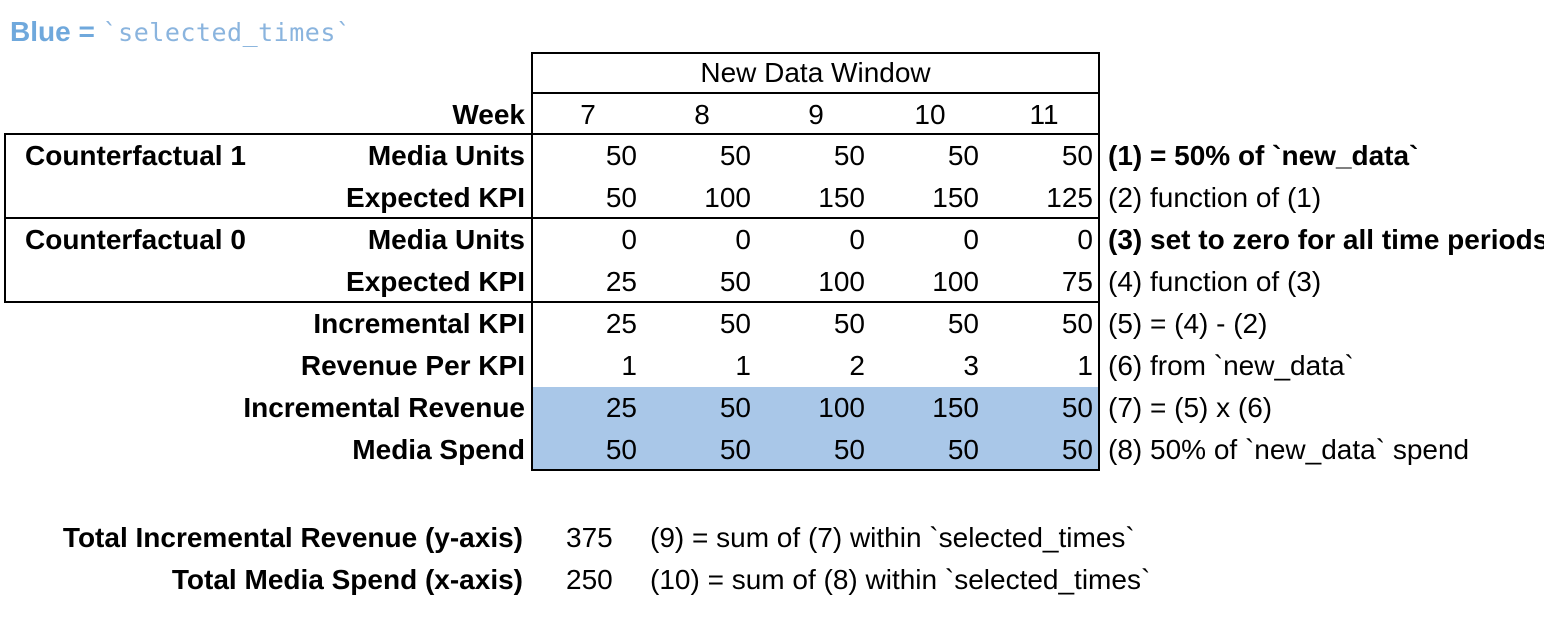 The height and width of the screenshot is (620, 1544). I want to click on table-cell-highlighted: 100, so click(841, 407).